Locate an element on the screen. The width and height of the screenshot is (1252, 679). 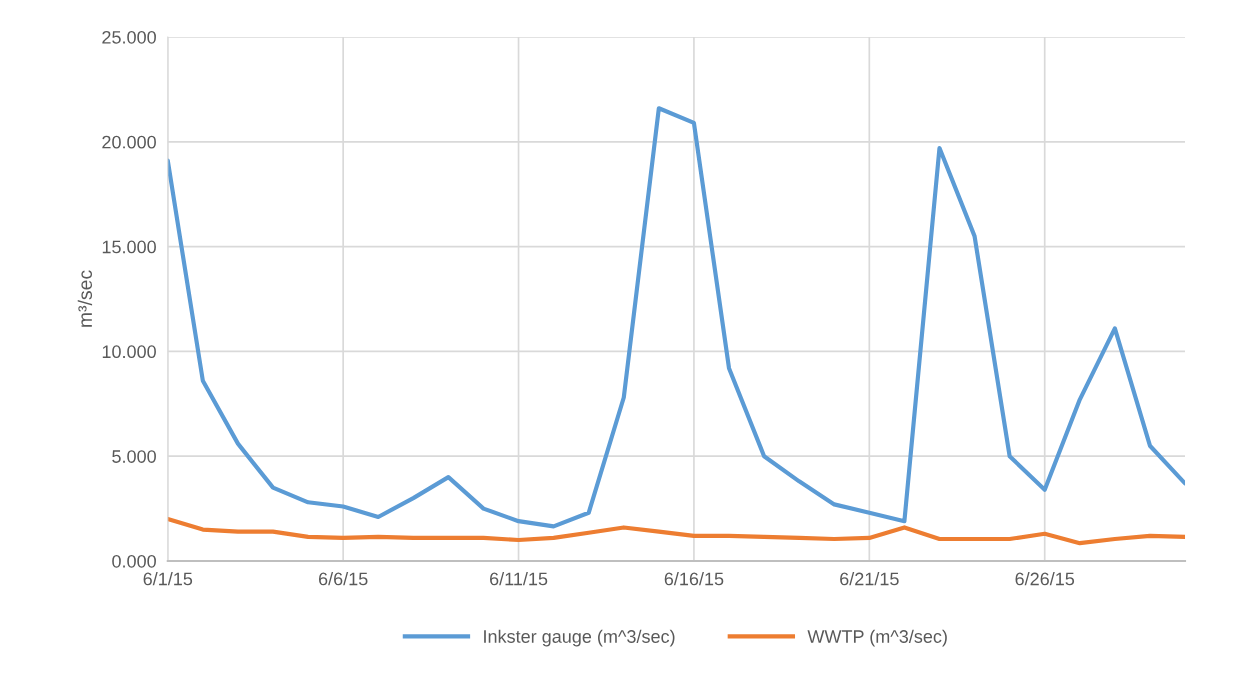
y-tick-label: 5.000 is located at coordinates (134, 456).